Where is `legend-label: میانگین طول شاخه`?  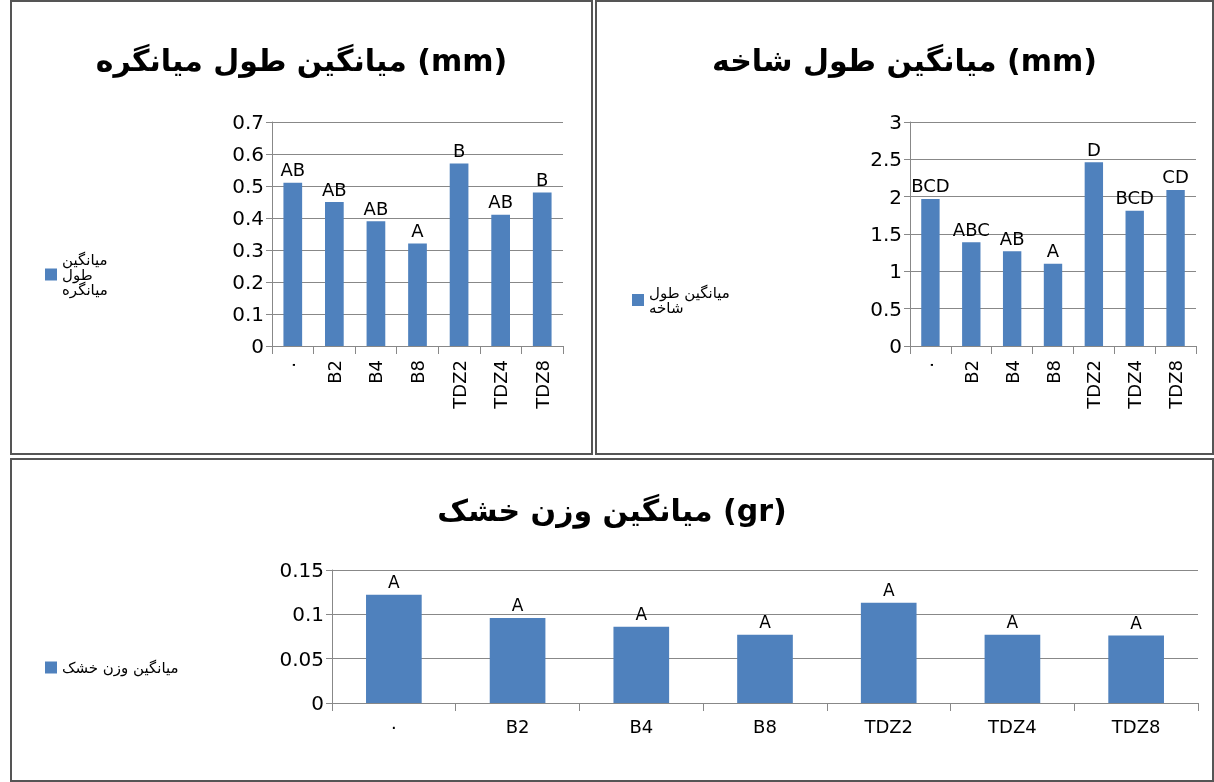
legend-label: میانگین طول شاخه is located at coordinates (692, 300).